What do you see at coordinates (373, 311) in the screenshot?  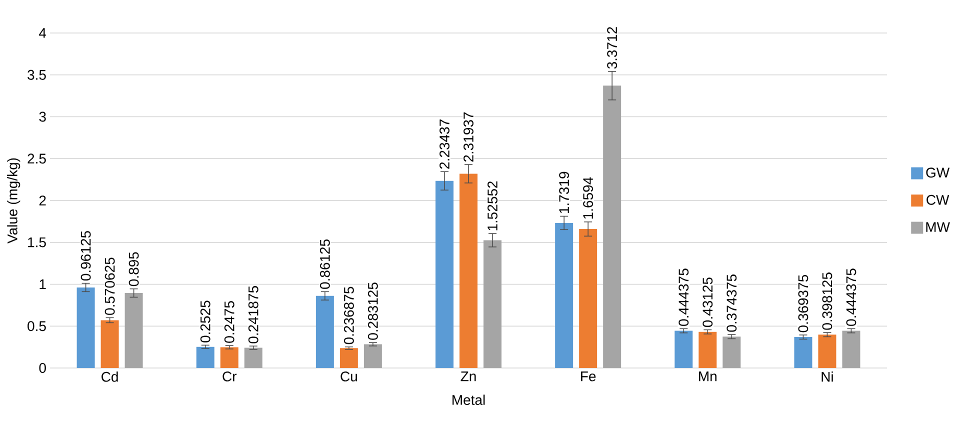 I see `data-label: 0.283125` at bounding box center [373, 311].